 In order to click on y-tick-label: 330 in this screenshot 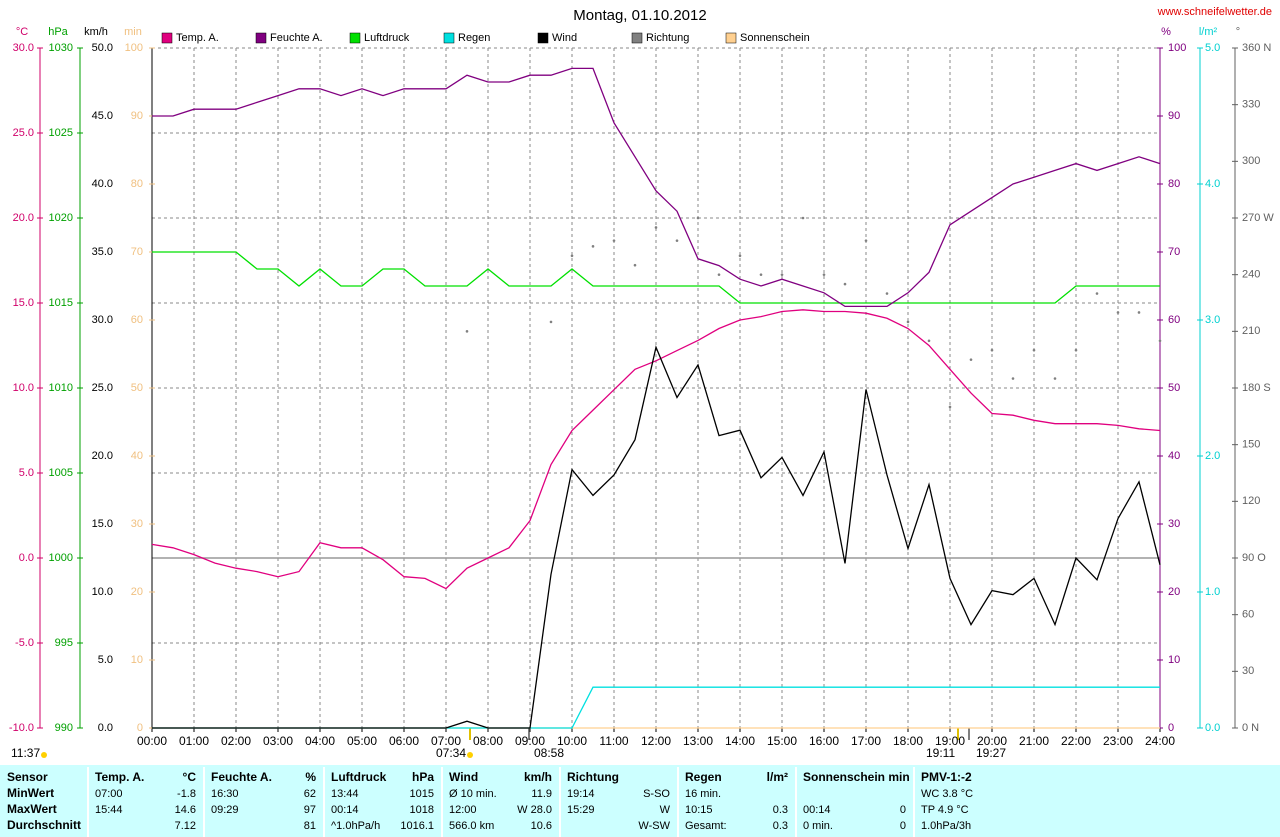, I will do `click(1251, 105)`.